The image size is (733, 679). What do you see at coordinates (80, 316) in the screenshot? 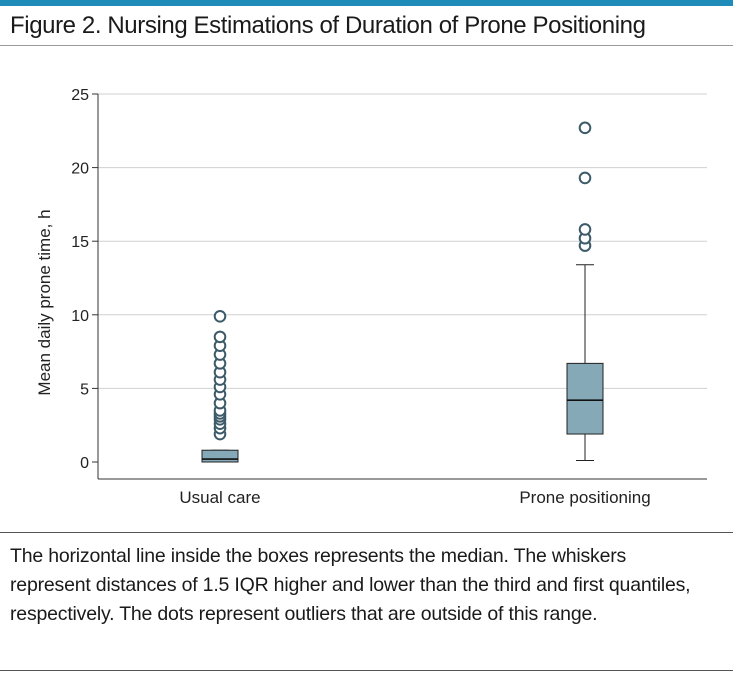
I see `y-tick-label: 10` at bounding box center [80, 316].